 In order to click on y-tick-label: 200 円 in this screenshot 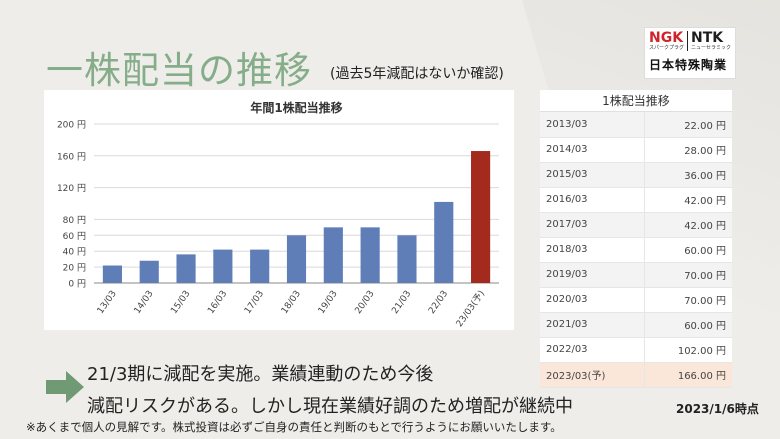, I will do `click(71, 125)`.